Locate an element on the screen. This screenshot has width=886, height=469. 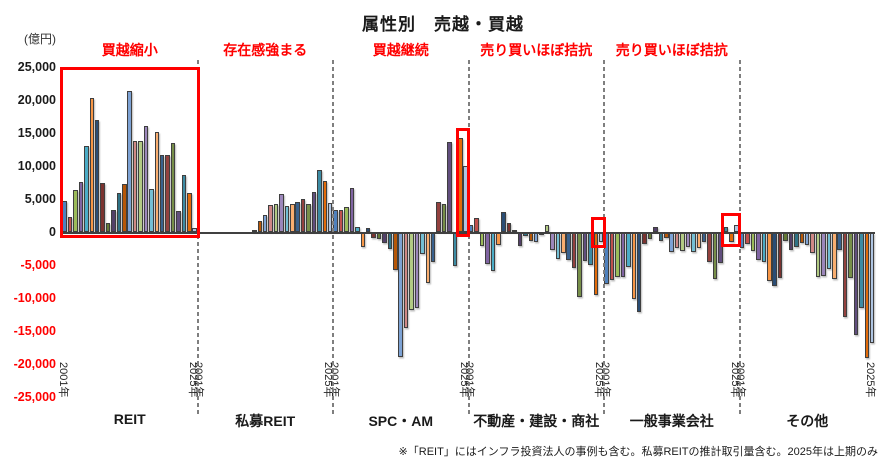
bar-spc-am-2022 is located at coordinates (449, 186).